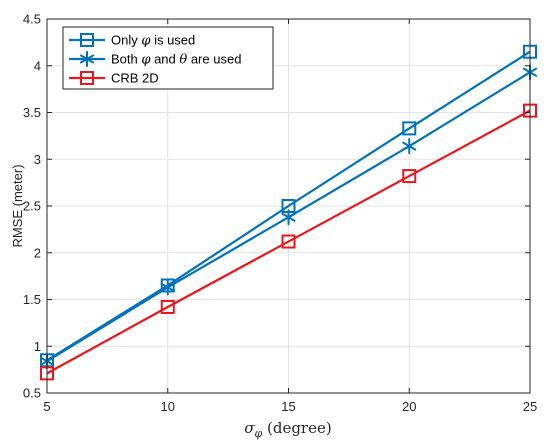  I want to click on y-tick-label: 2, so click(37, 252).